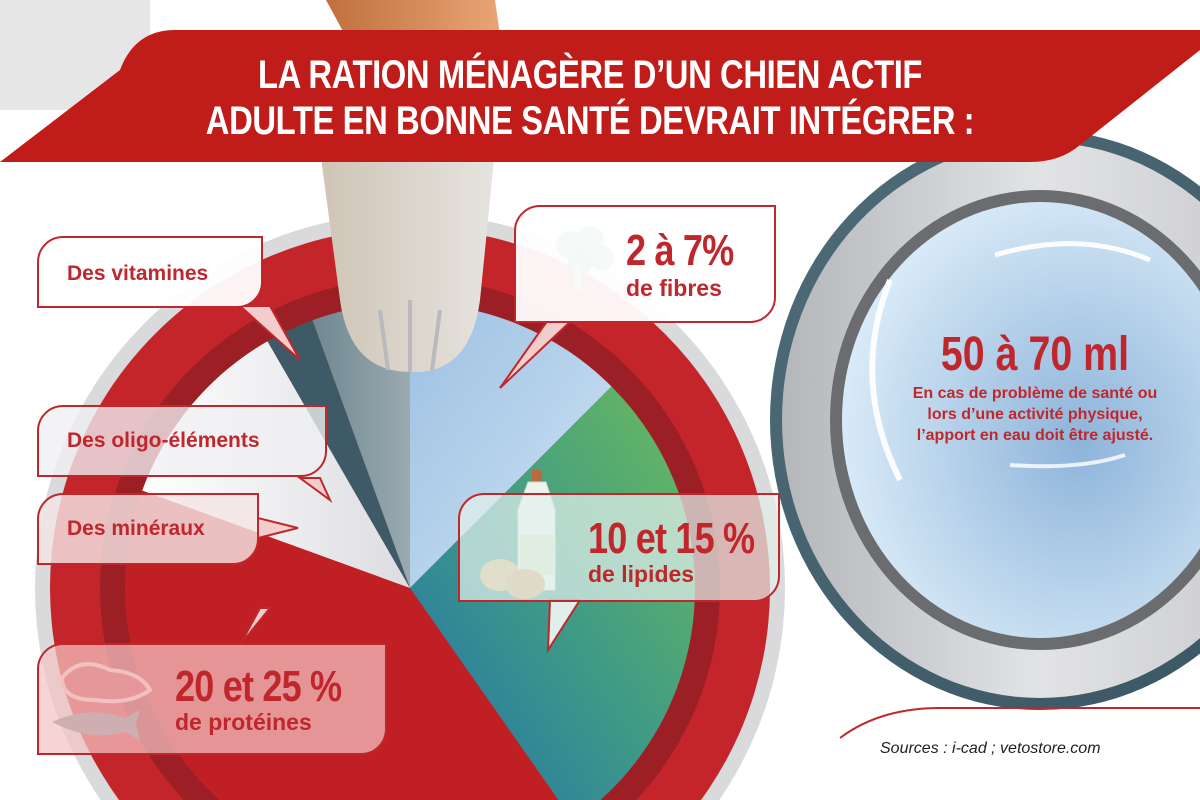  I want to click on proteines-value: 20 et 25 %, so click(258, 686).